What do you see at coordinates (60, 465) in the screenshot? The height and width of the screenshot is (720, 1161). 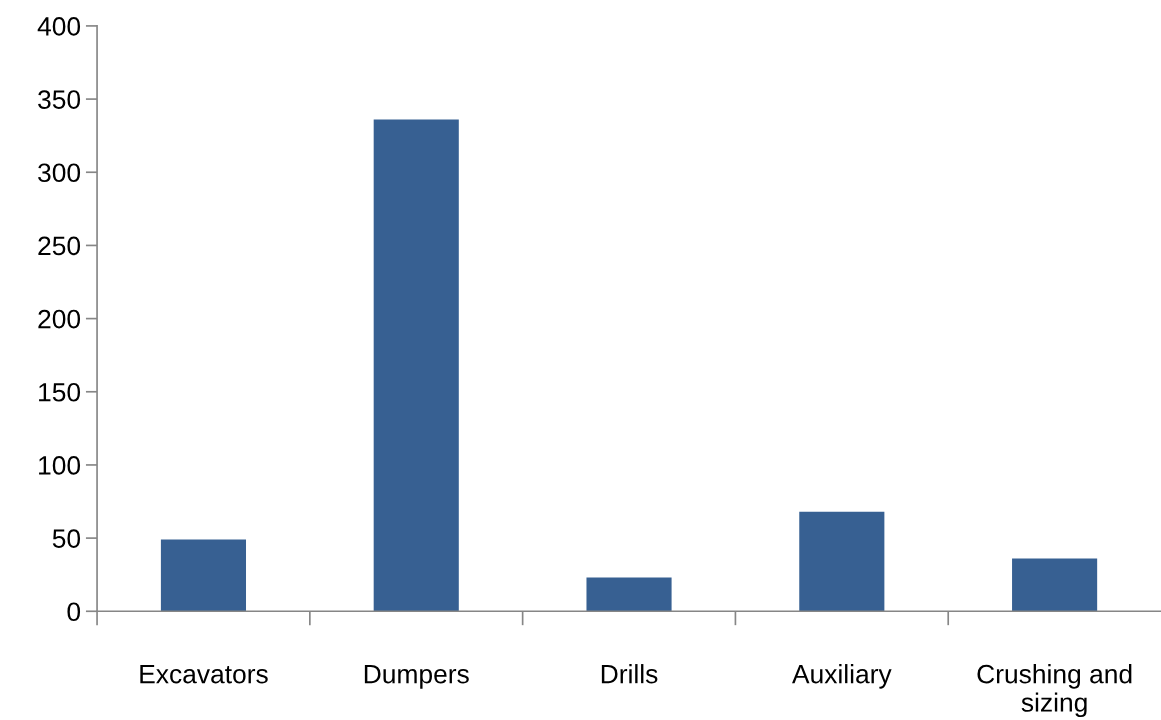 I see `y-tick-label: 100` at bounding box center [60, 465].